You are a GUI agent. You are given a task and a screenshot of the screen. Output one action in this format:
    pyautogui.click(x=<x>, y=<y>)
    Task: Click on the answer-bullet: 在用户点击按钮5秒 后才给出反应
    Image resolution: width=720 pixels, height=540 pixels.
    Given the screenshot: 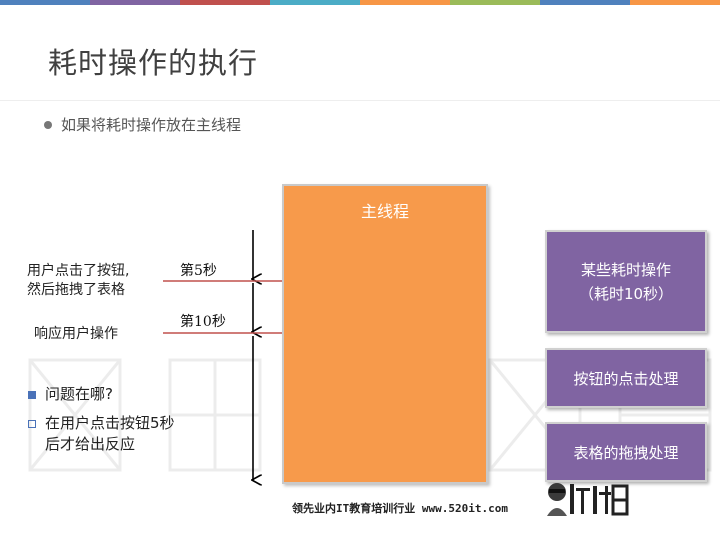 What is the action you would take?
    pyautogui.click(x=101, y=434)
    